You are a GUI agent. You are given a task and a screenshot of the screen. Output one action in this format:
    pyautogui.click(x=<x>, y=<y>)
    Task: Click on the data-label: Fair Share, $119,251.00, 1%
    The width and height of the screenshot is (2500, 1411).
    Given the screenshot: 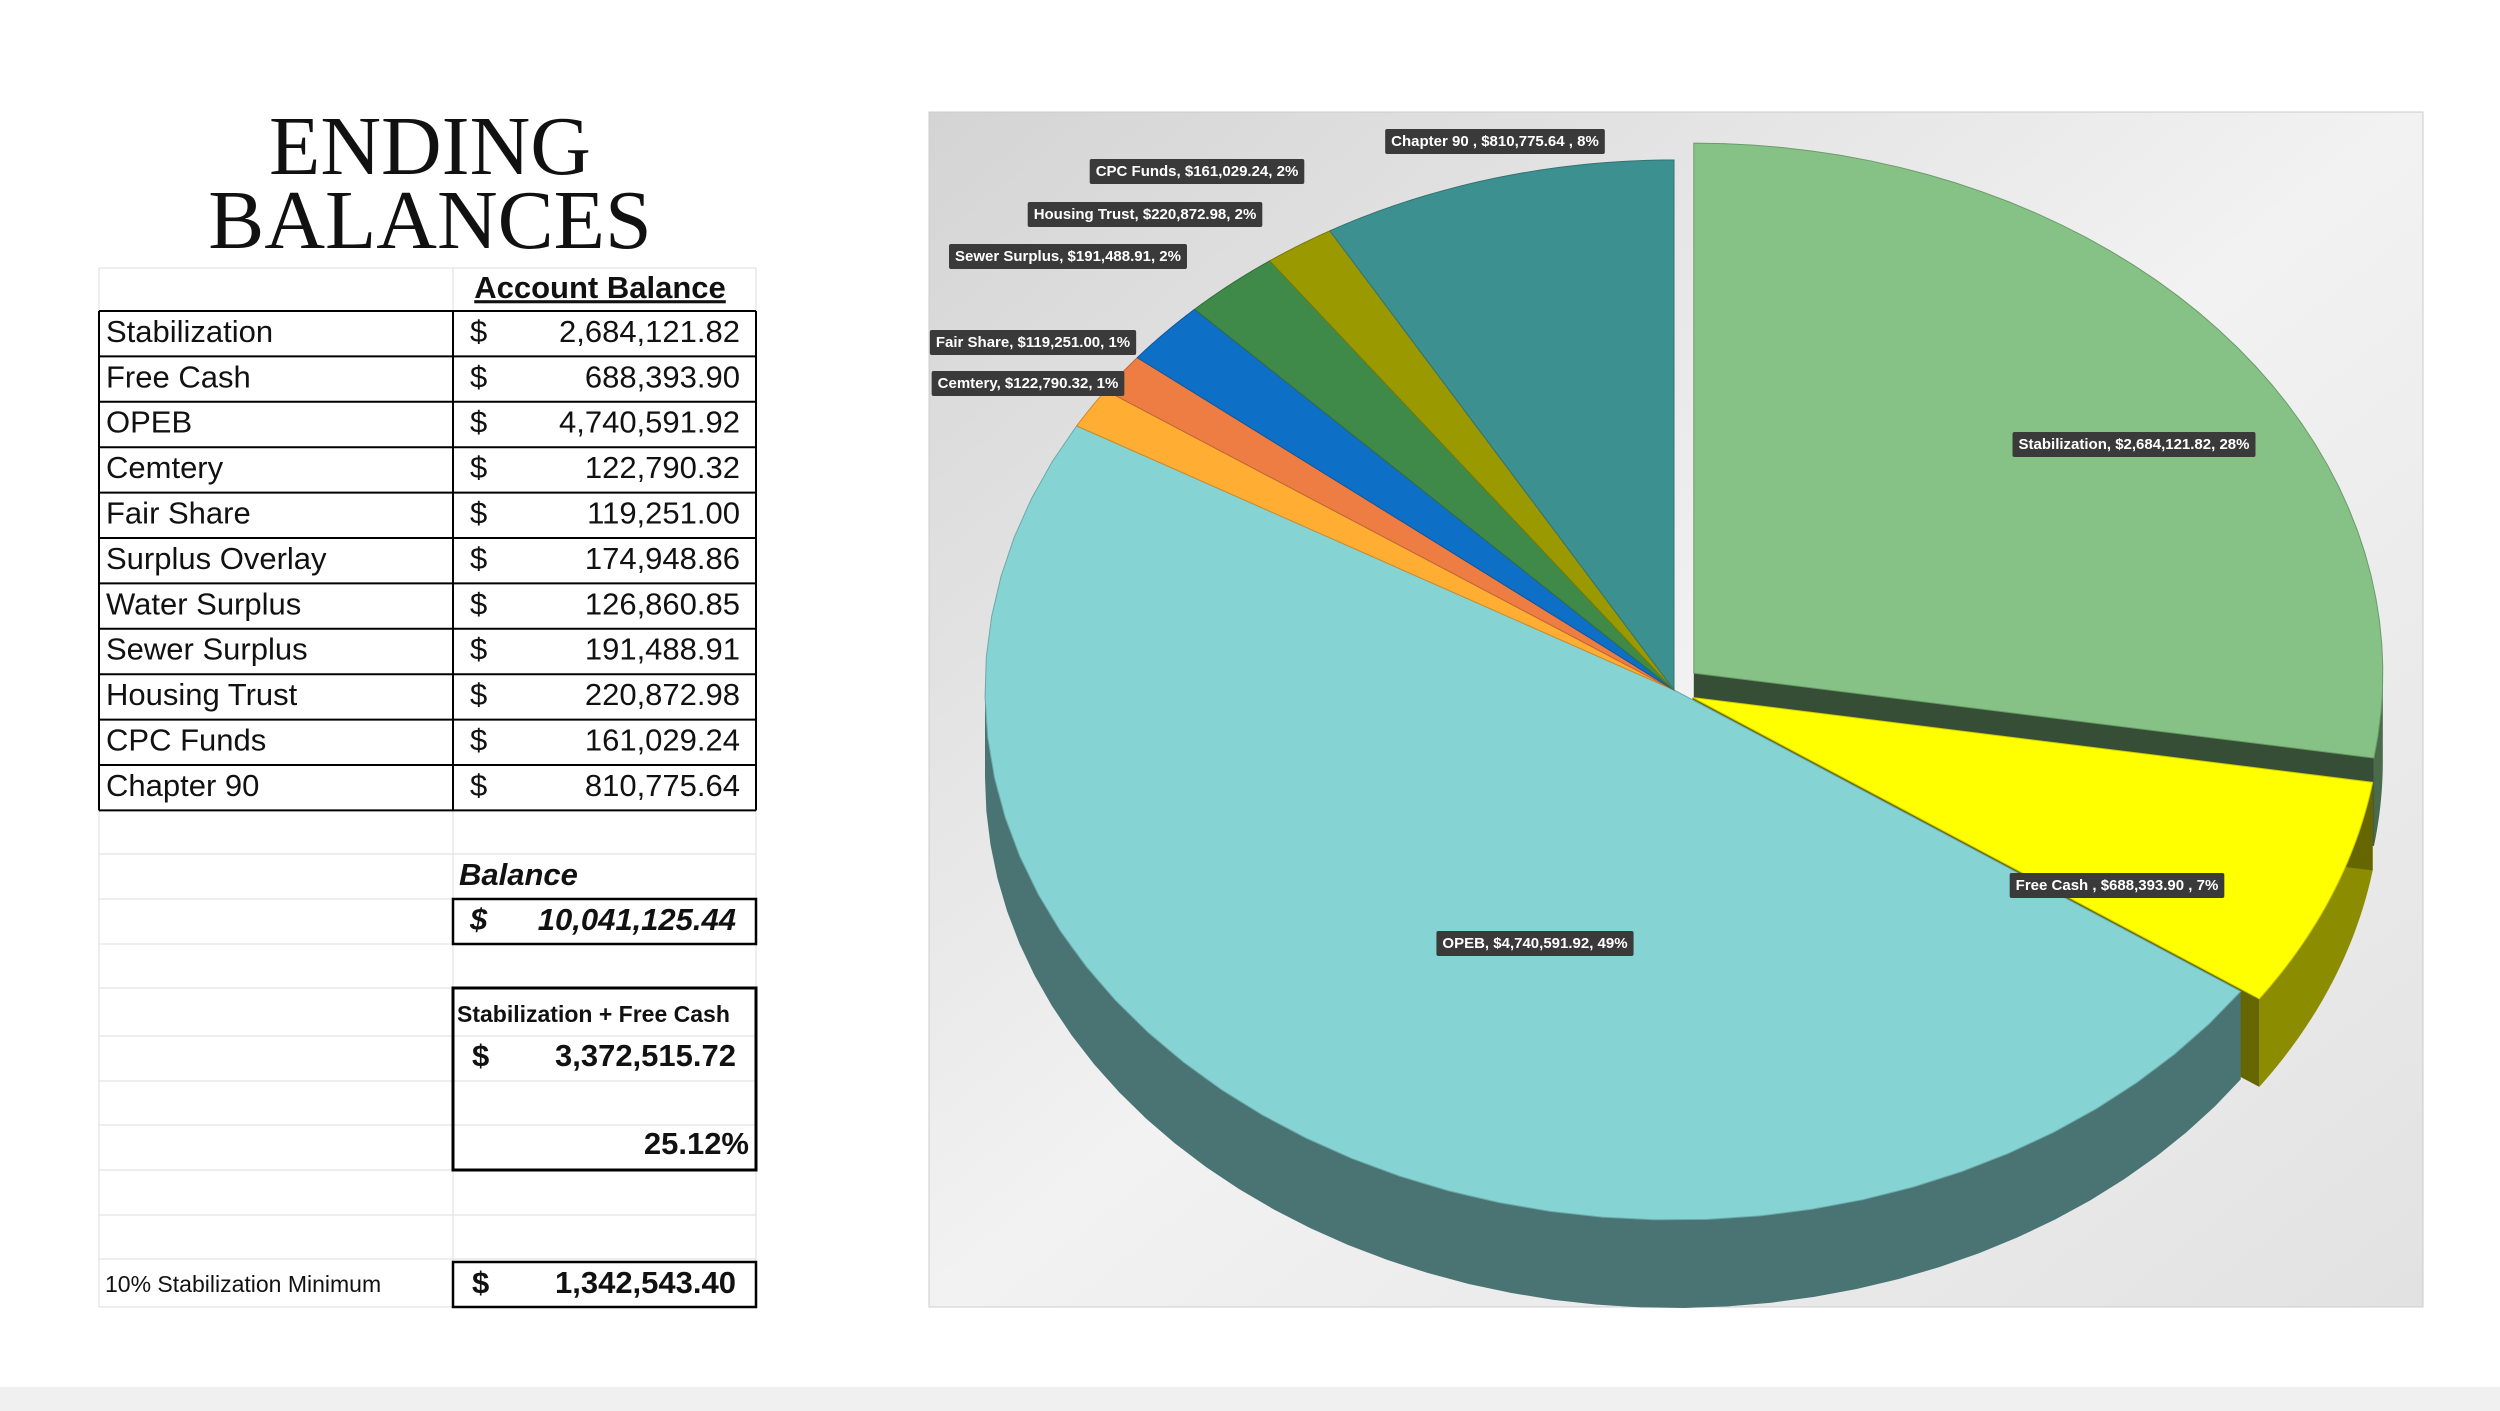 What is the action you would take?
    pyautogui.click(x=1033, y=342)
    